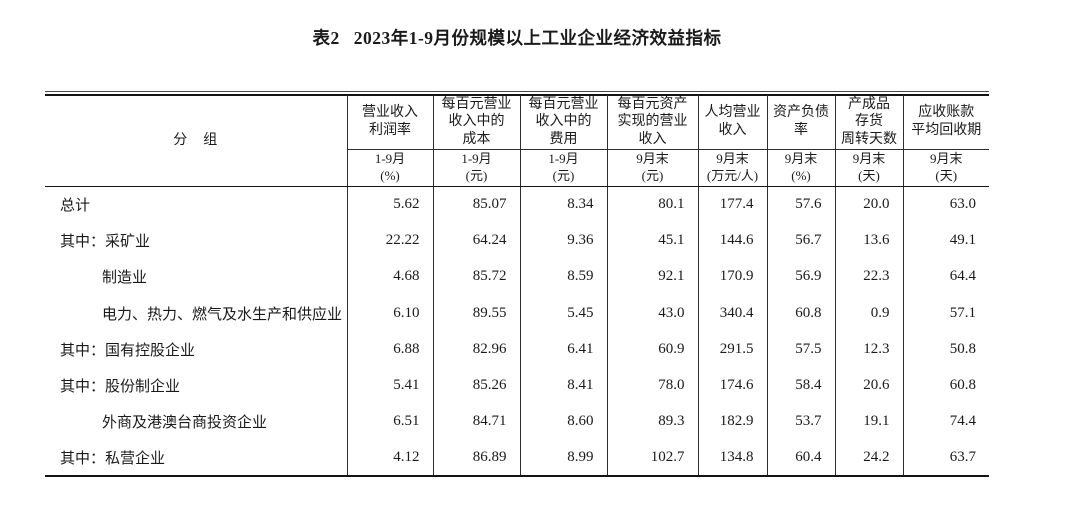  What do you see at coordinates (563, 349) in the screenshot?
I see `value-cell-r4-c2: 6.41` at bounding box center [563, 349].